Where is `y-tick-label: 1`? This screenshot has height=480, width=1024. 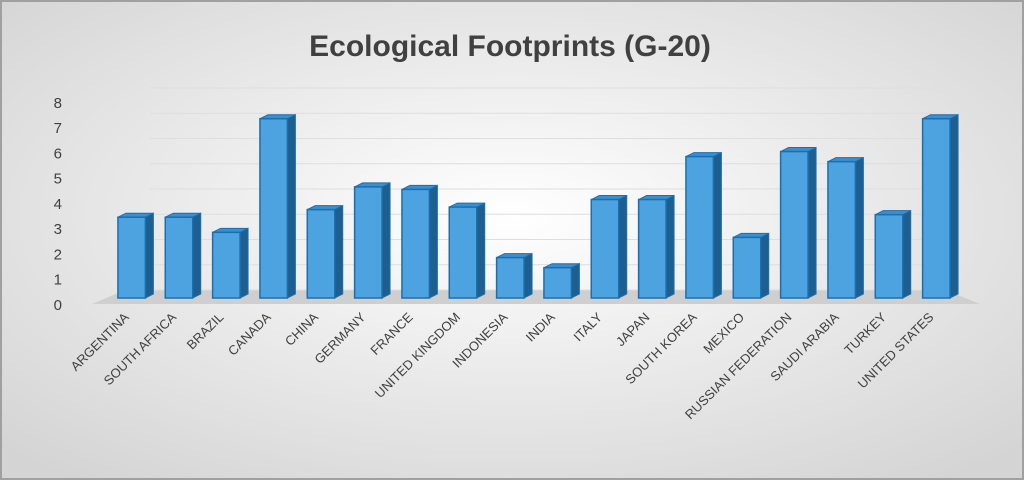 y-tick-label: 1 is located at coordinates (58, 280).